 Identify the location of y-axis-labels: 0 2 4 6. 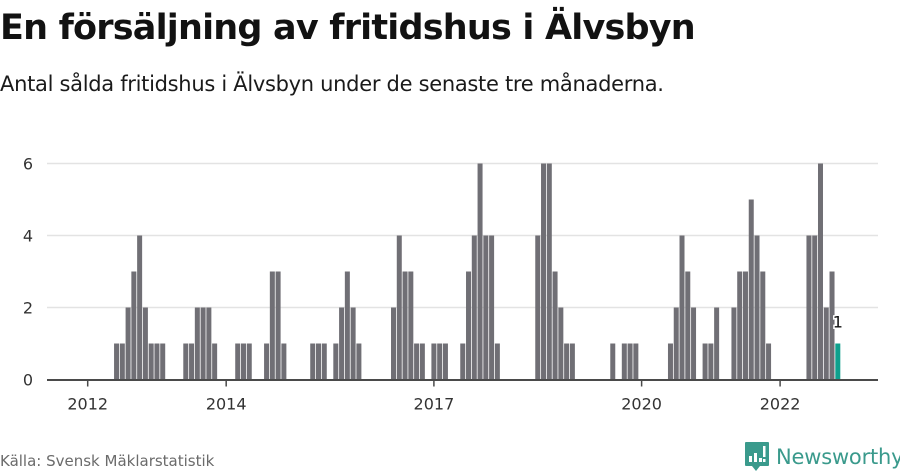
(28, 272).